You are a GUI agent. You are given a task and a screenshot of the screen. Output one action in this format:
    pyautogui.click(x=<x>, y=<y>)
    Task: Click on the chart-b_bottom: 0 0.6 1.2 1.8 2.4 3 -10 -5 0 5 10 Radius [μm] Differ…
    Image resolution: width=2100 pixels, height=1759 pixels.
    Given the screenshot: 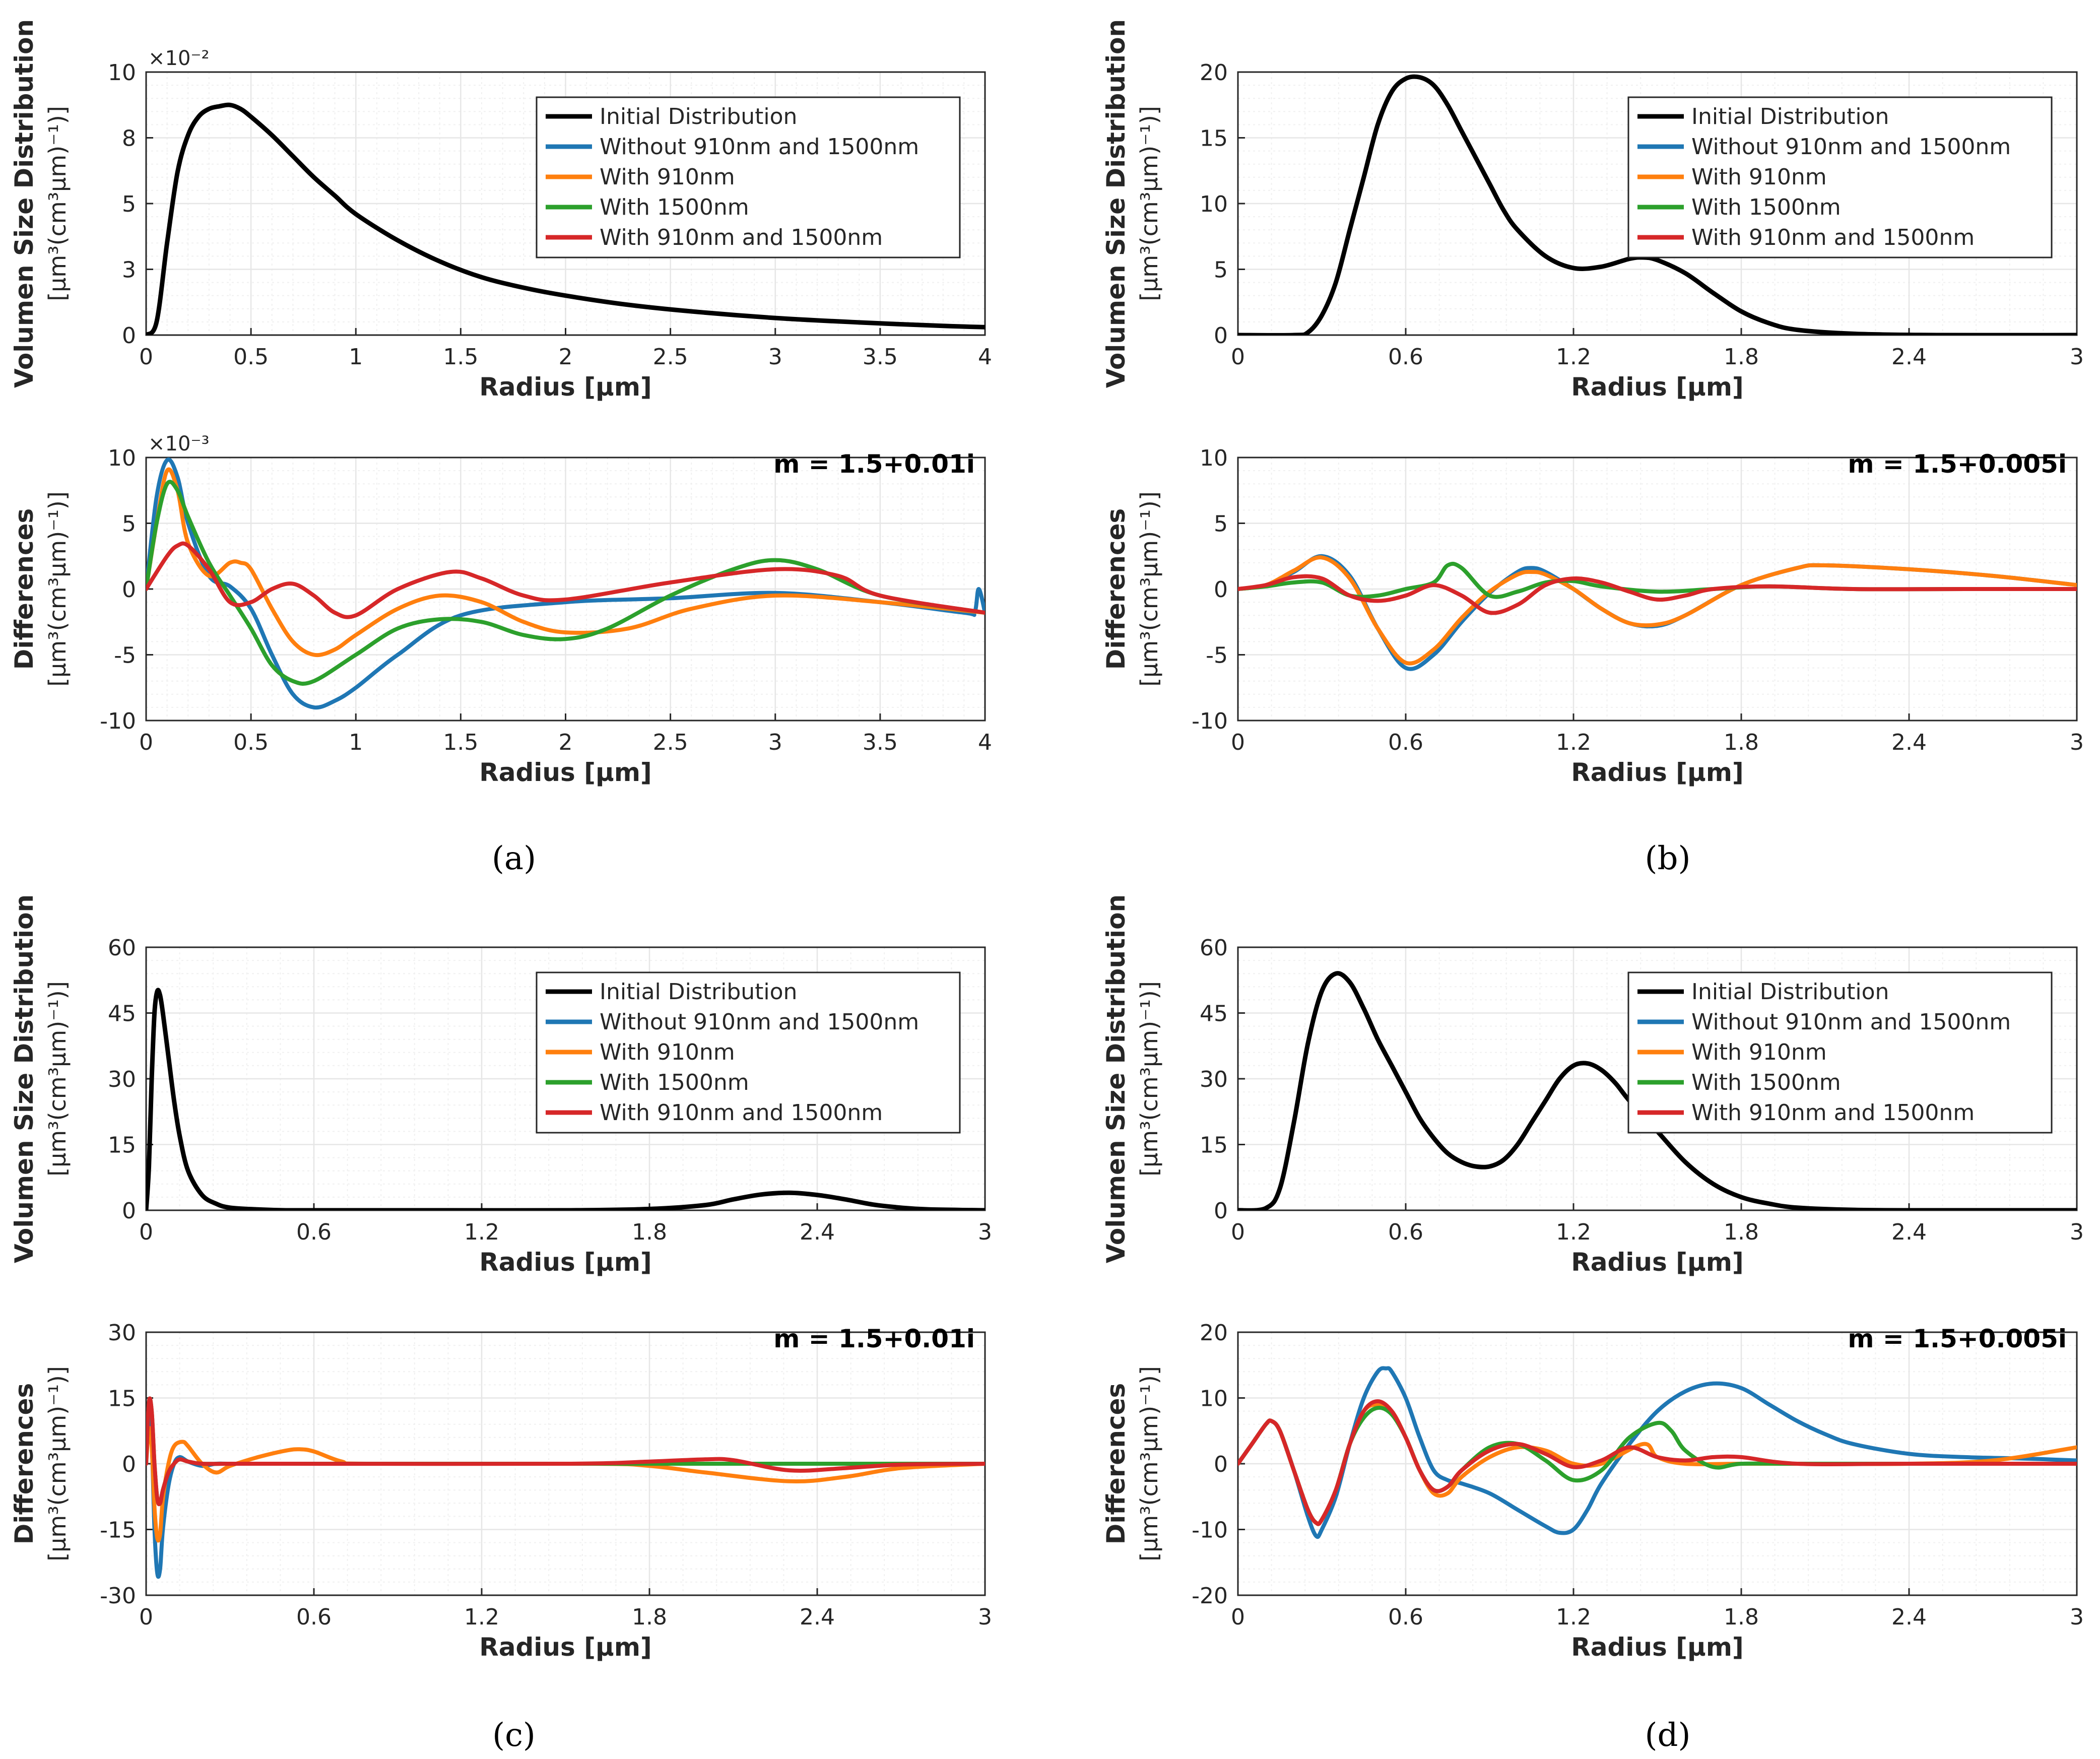 What is the action you would take?
    pyautogui.click(x=1592, y=616)
    